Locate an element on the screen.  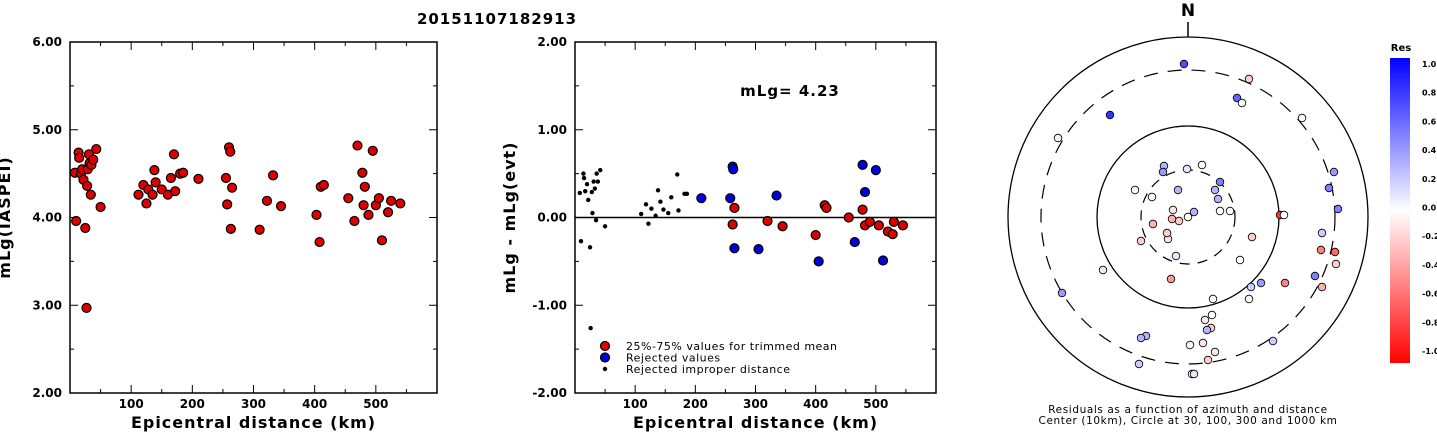
y-tick-label: 2.00 is located at coordinates (552, 42).